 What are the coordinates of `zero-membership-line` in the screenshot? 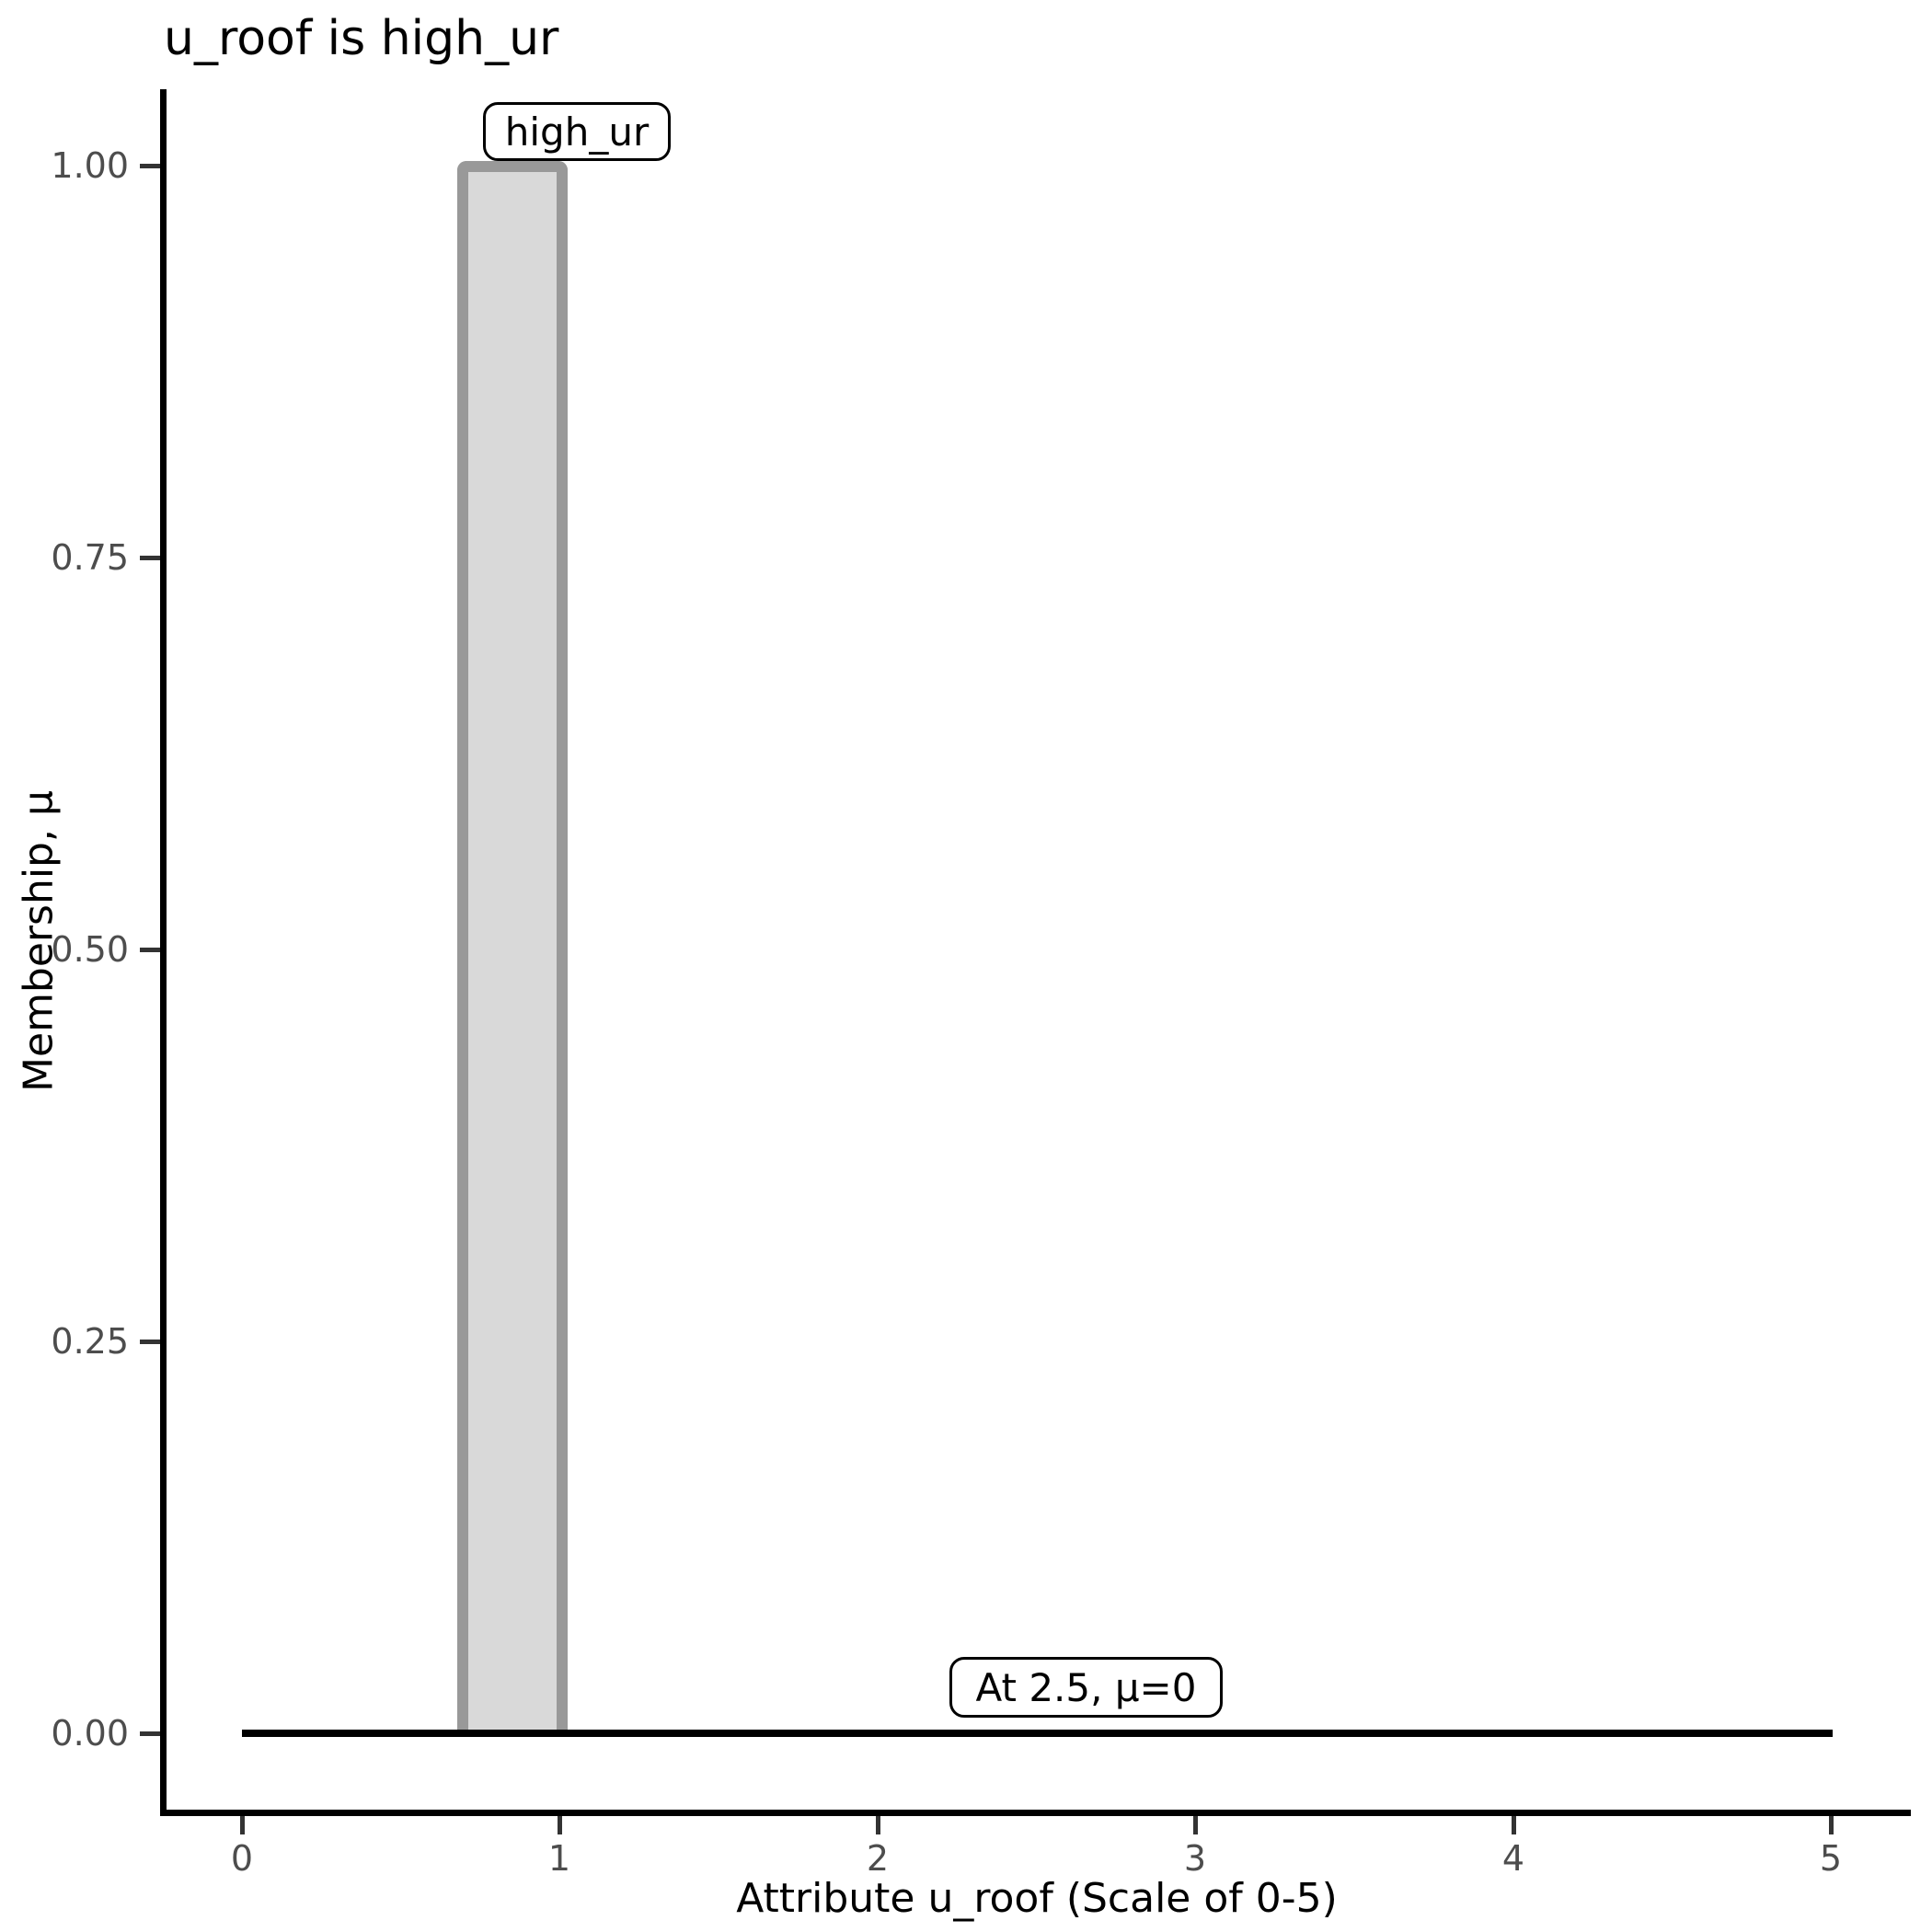 It's located at (1037, 1733).